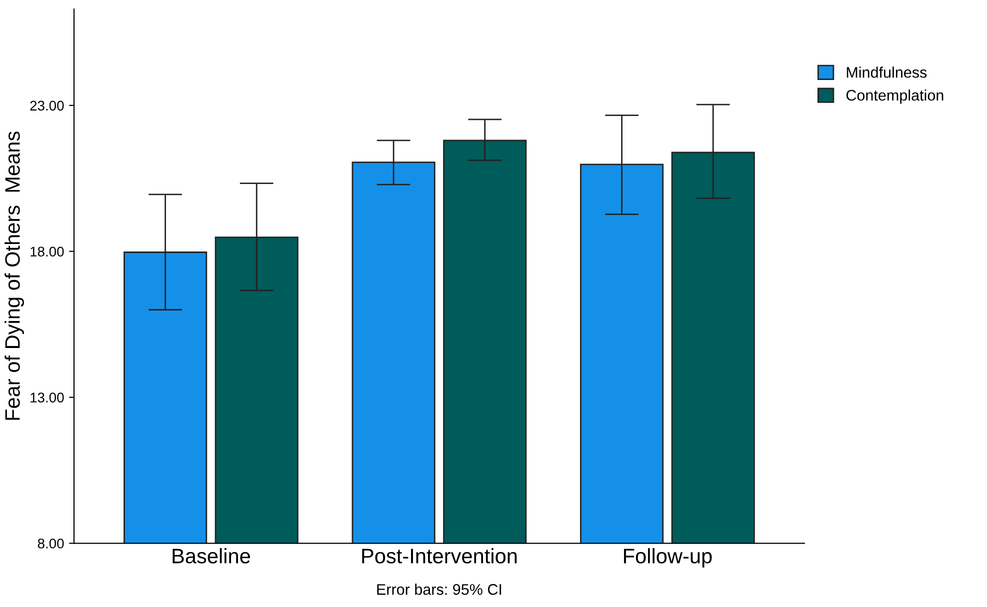  What do you see at coordinates (886, 72) in the screenshot?
I see `legend-label: Mindfulness` at bounding box center [886, 72].